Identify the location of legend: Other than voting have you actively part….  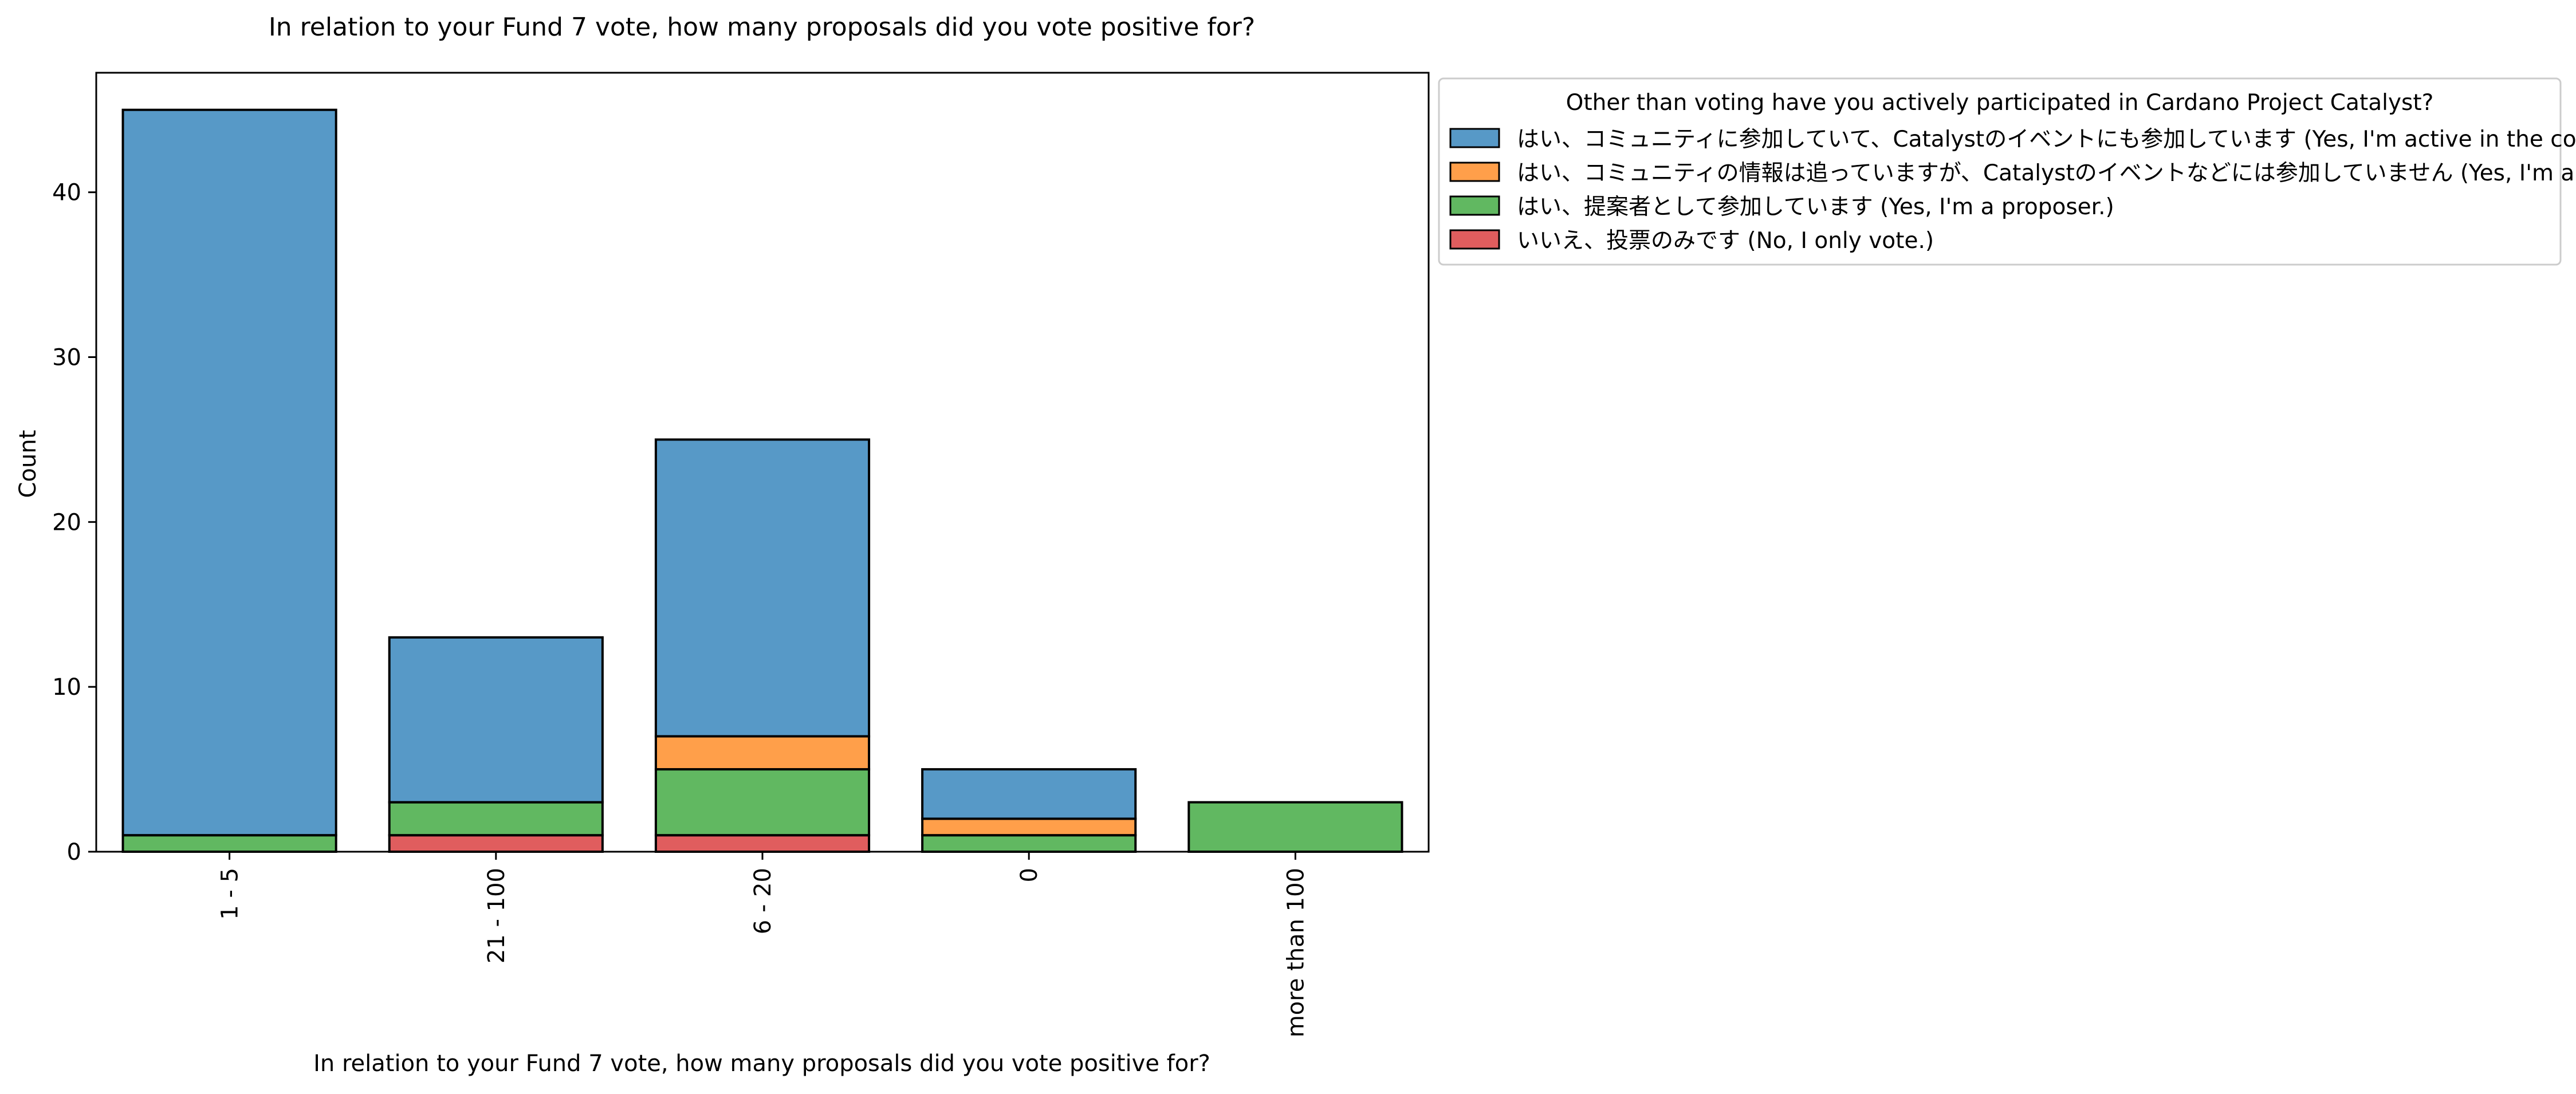
(2007, 171).